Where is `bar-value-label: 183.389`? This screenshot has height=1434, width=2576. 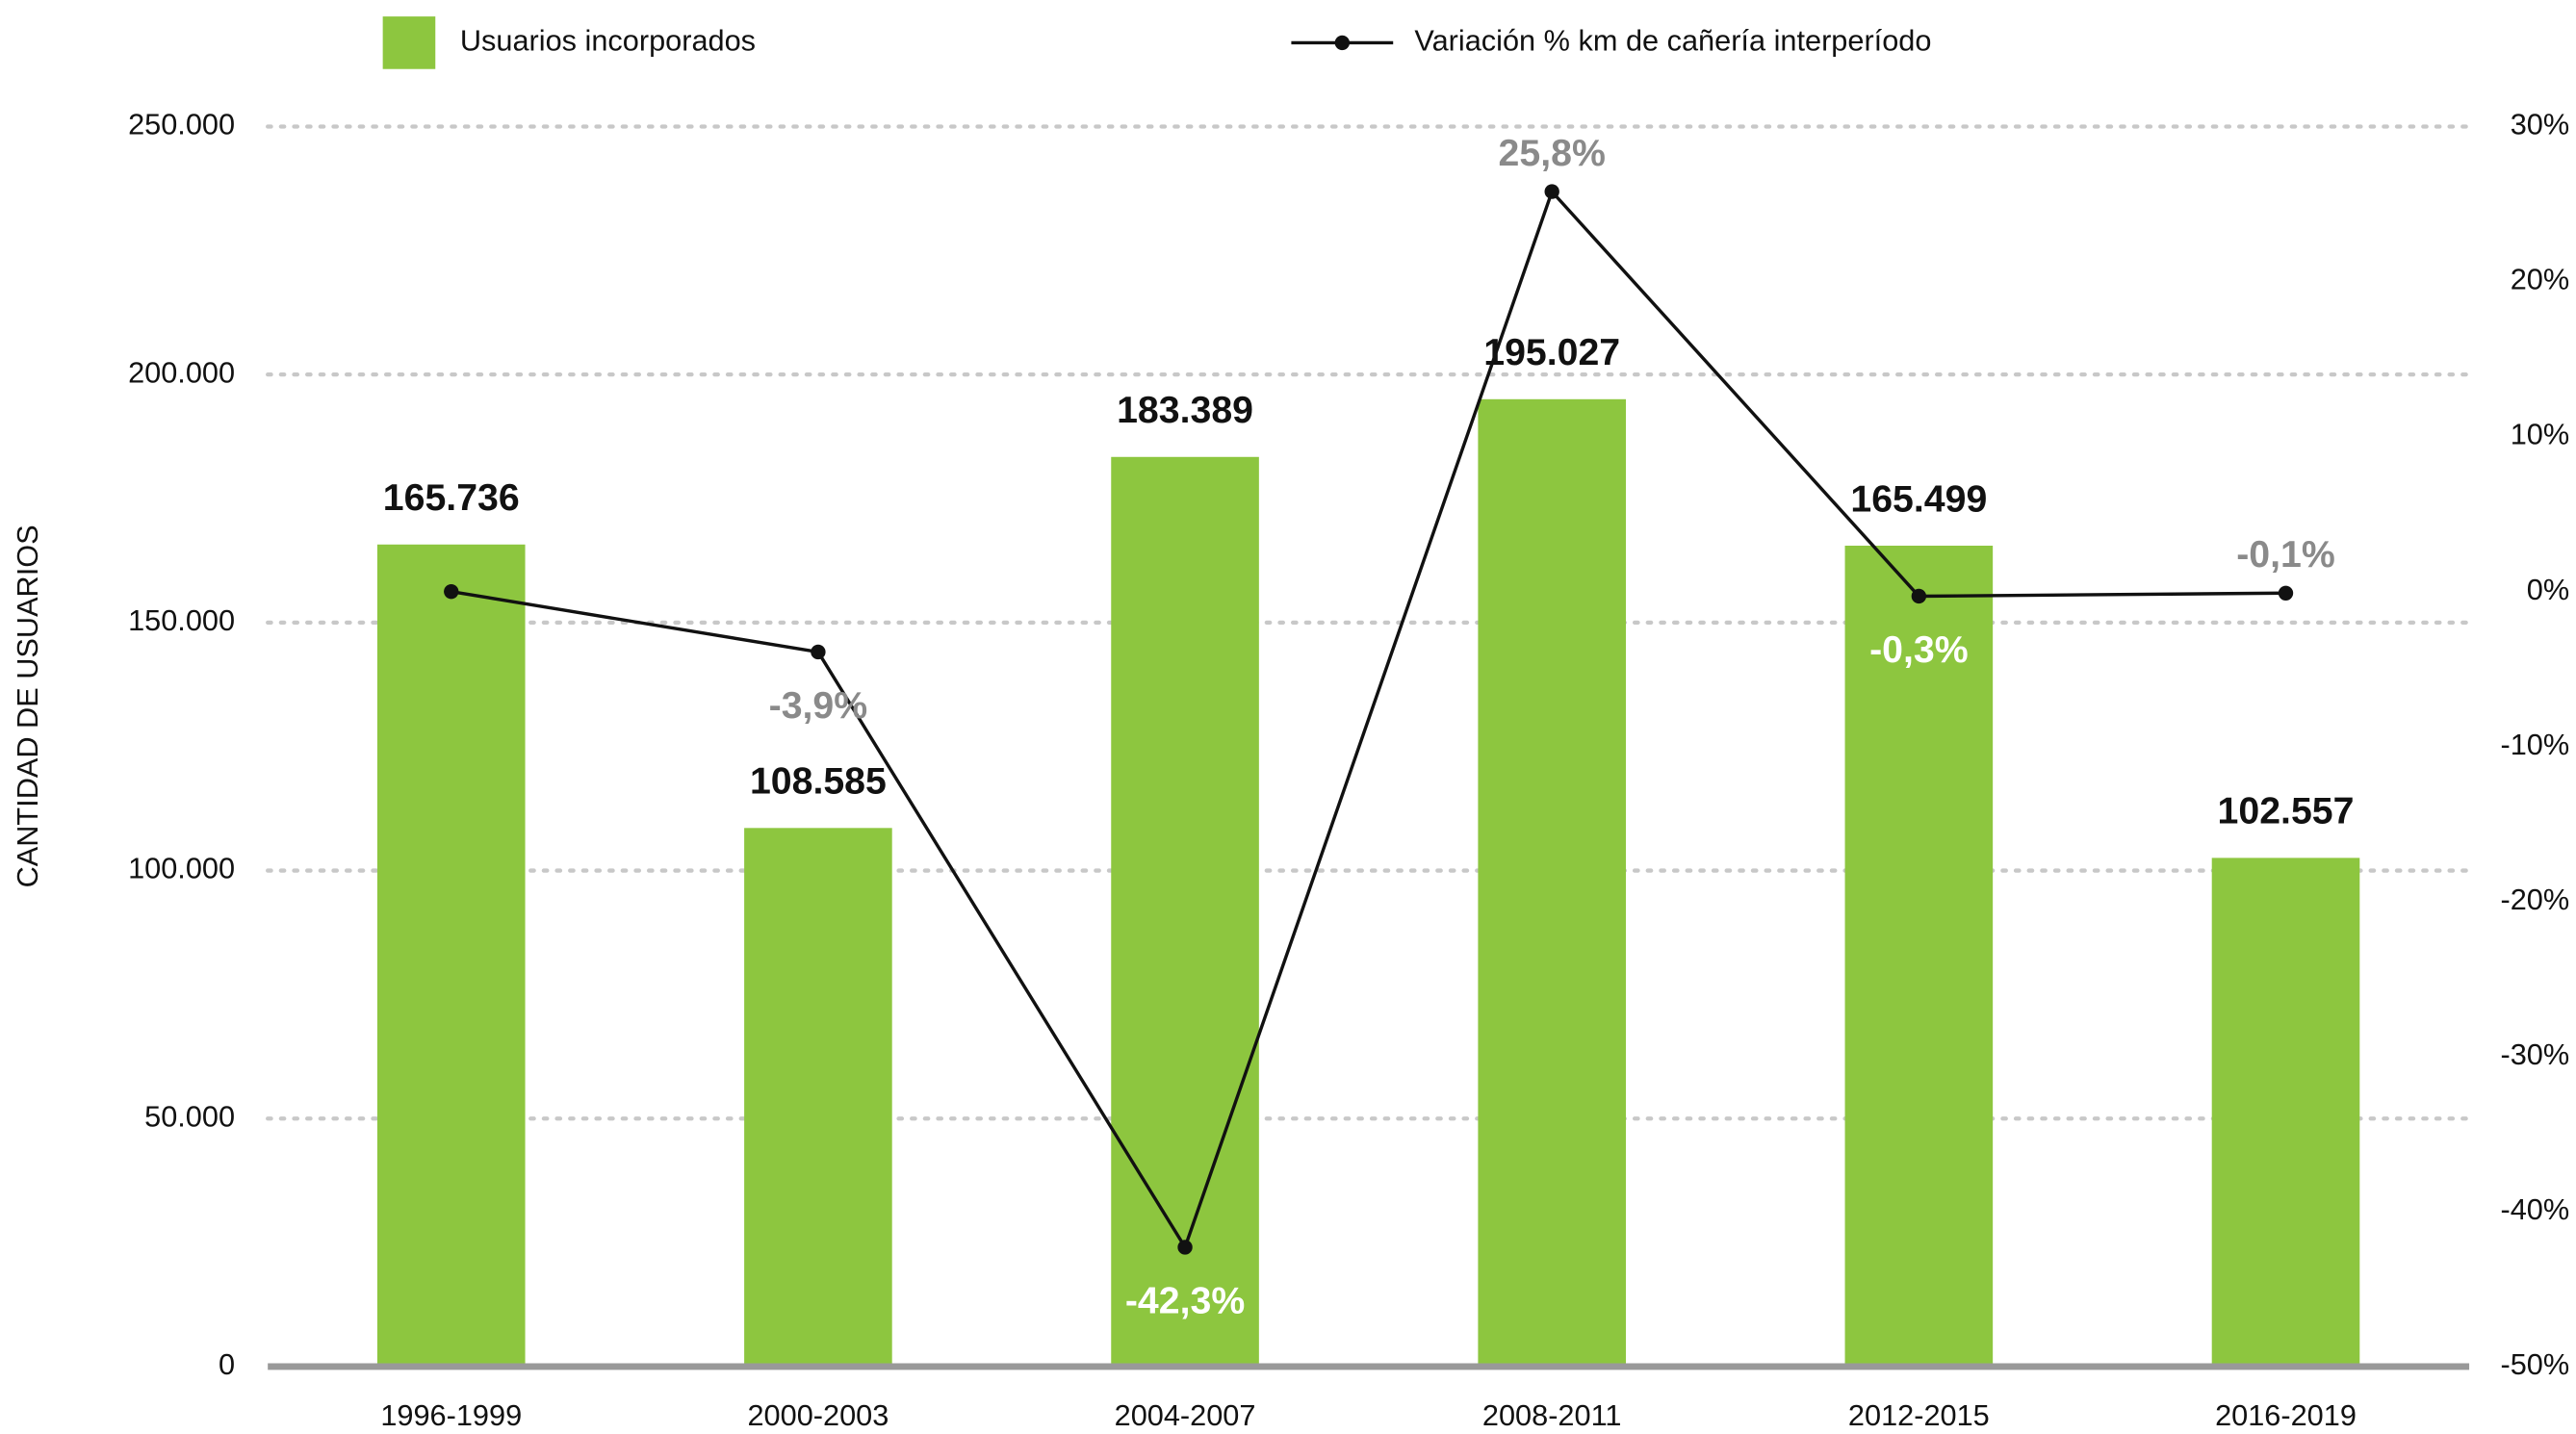 bar-value-label: 183.389 is located at coordinates (1185, 410).